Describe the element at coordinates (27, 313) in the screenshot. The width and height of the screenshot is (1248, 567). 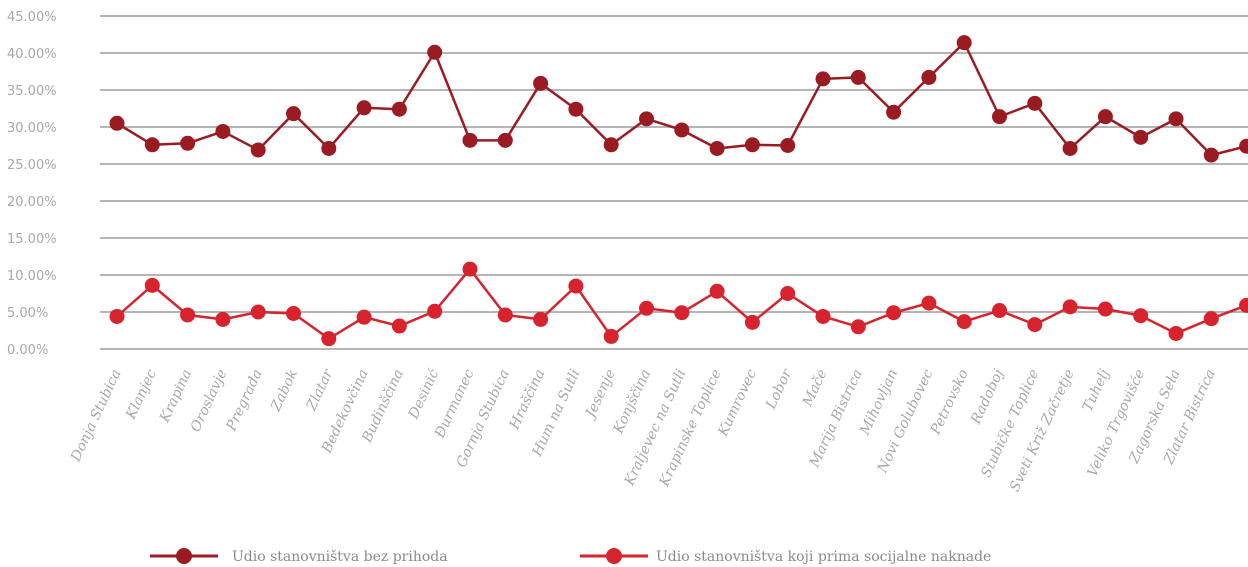
I see `y-tick-label: 5.00%` at that location.